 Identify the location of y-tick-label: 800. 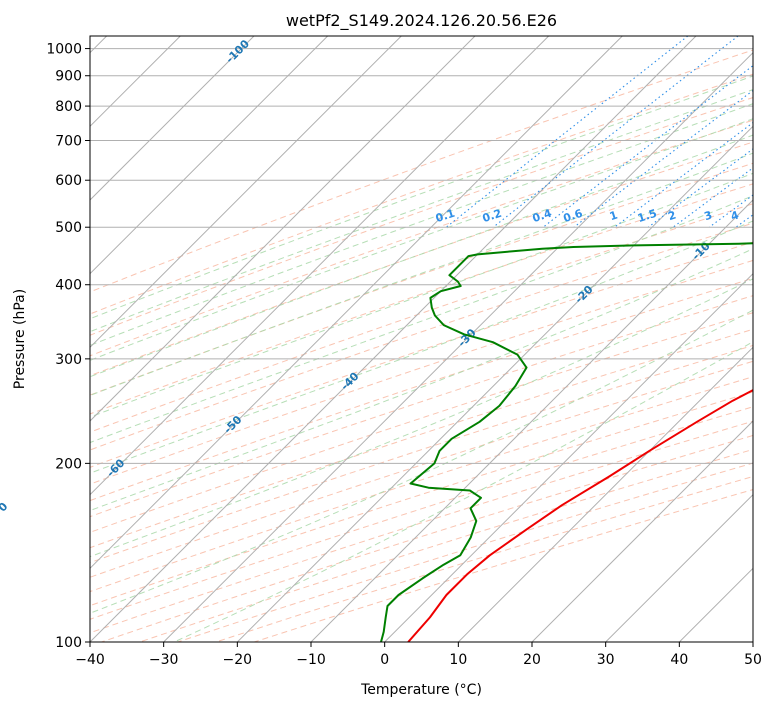
(68, 107).